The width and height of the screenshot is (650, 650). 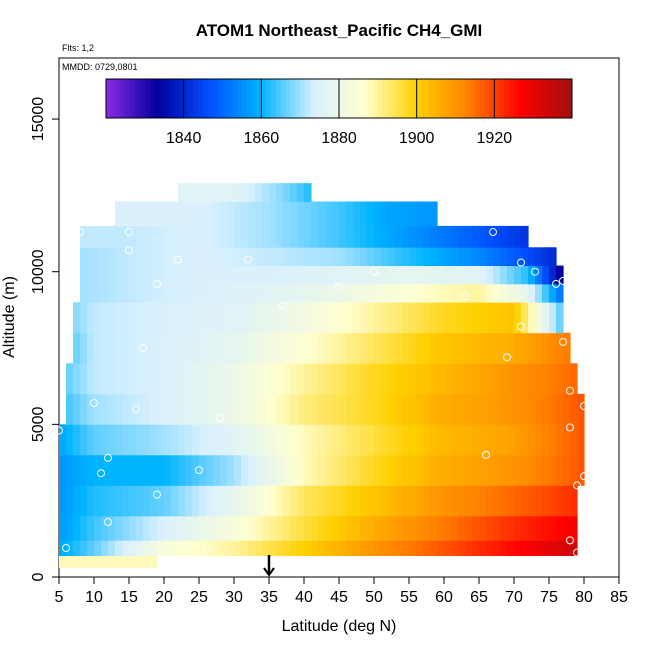 What do you see at coordinates (78, 48) in the screenshot?
I see `flights-annotation: Flts: 1,2` at bounding box center [78, 48].